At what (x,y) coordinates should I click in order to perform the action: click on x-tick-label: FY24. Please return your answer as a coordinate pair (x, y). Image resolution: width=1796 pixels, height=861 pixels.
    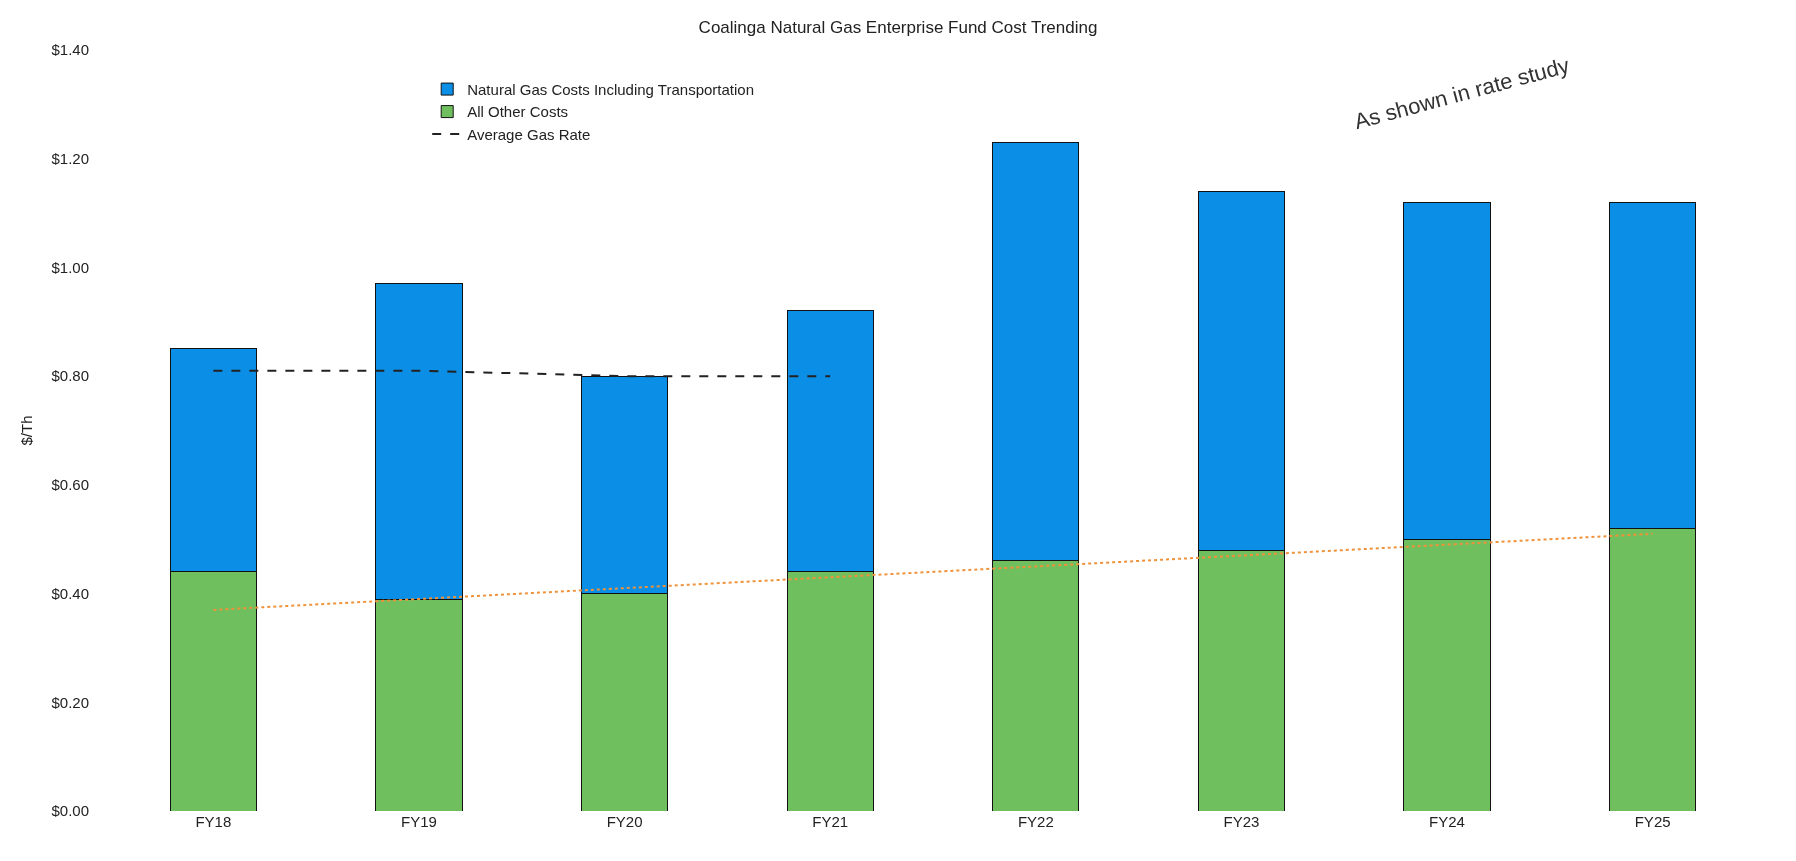
    Looking at the image, I should click on (1447, 821).